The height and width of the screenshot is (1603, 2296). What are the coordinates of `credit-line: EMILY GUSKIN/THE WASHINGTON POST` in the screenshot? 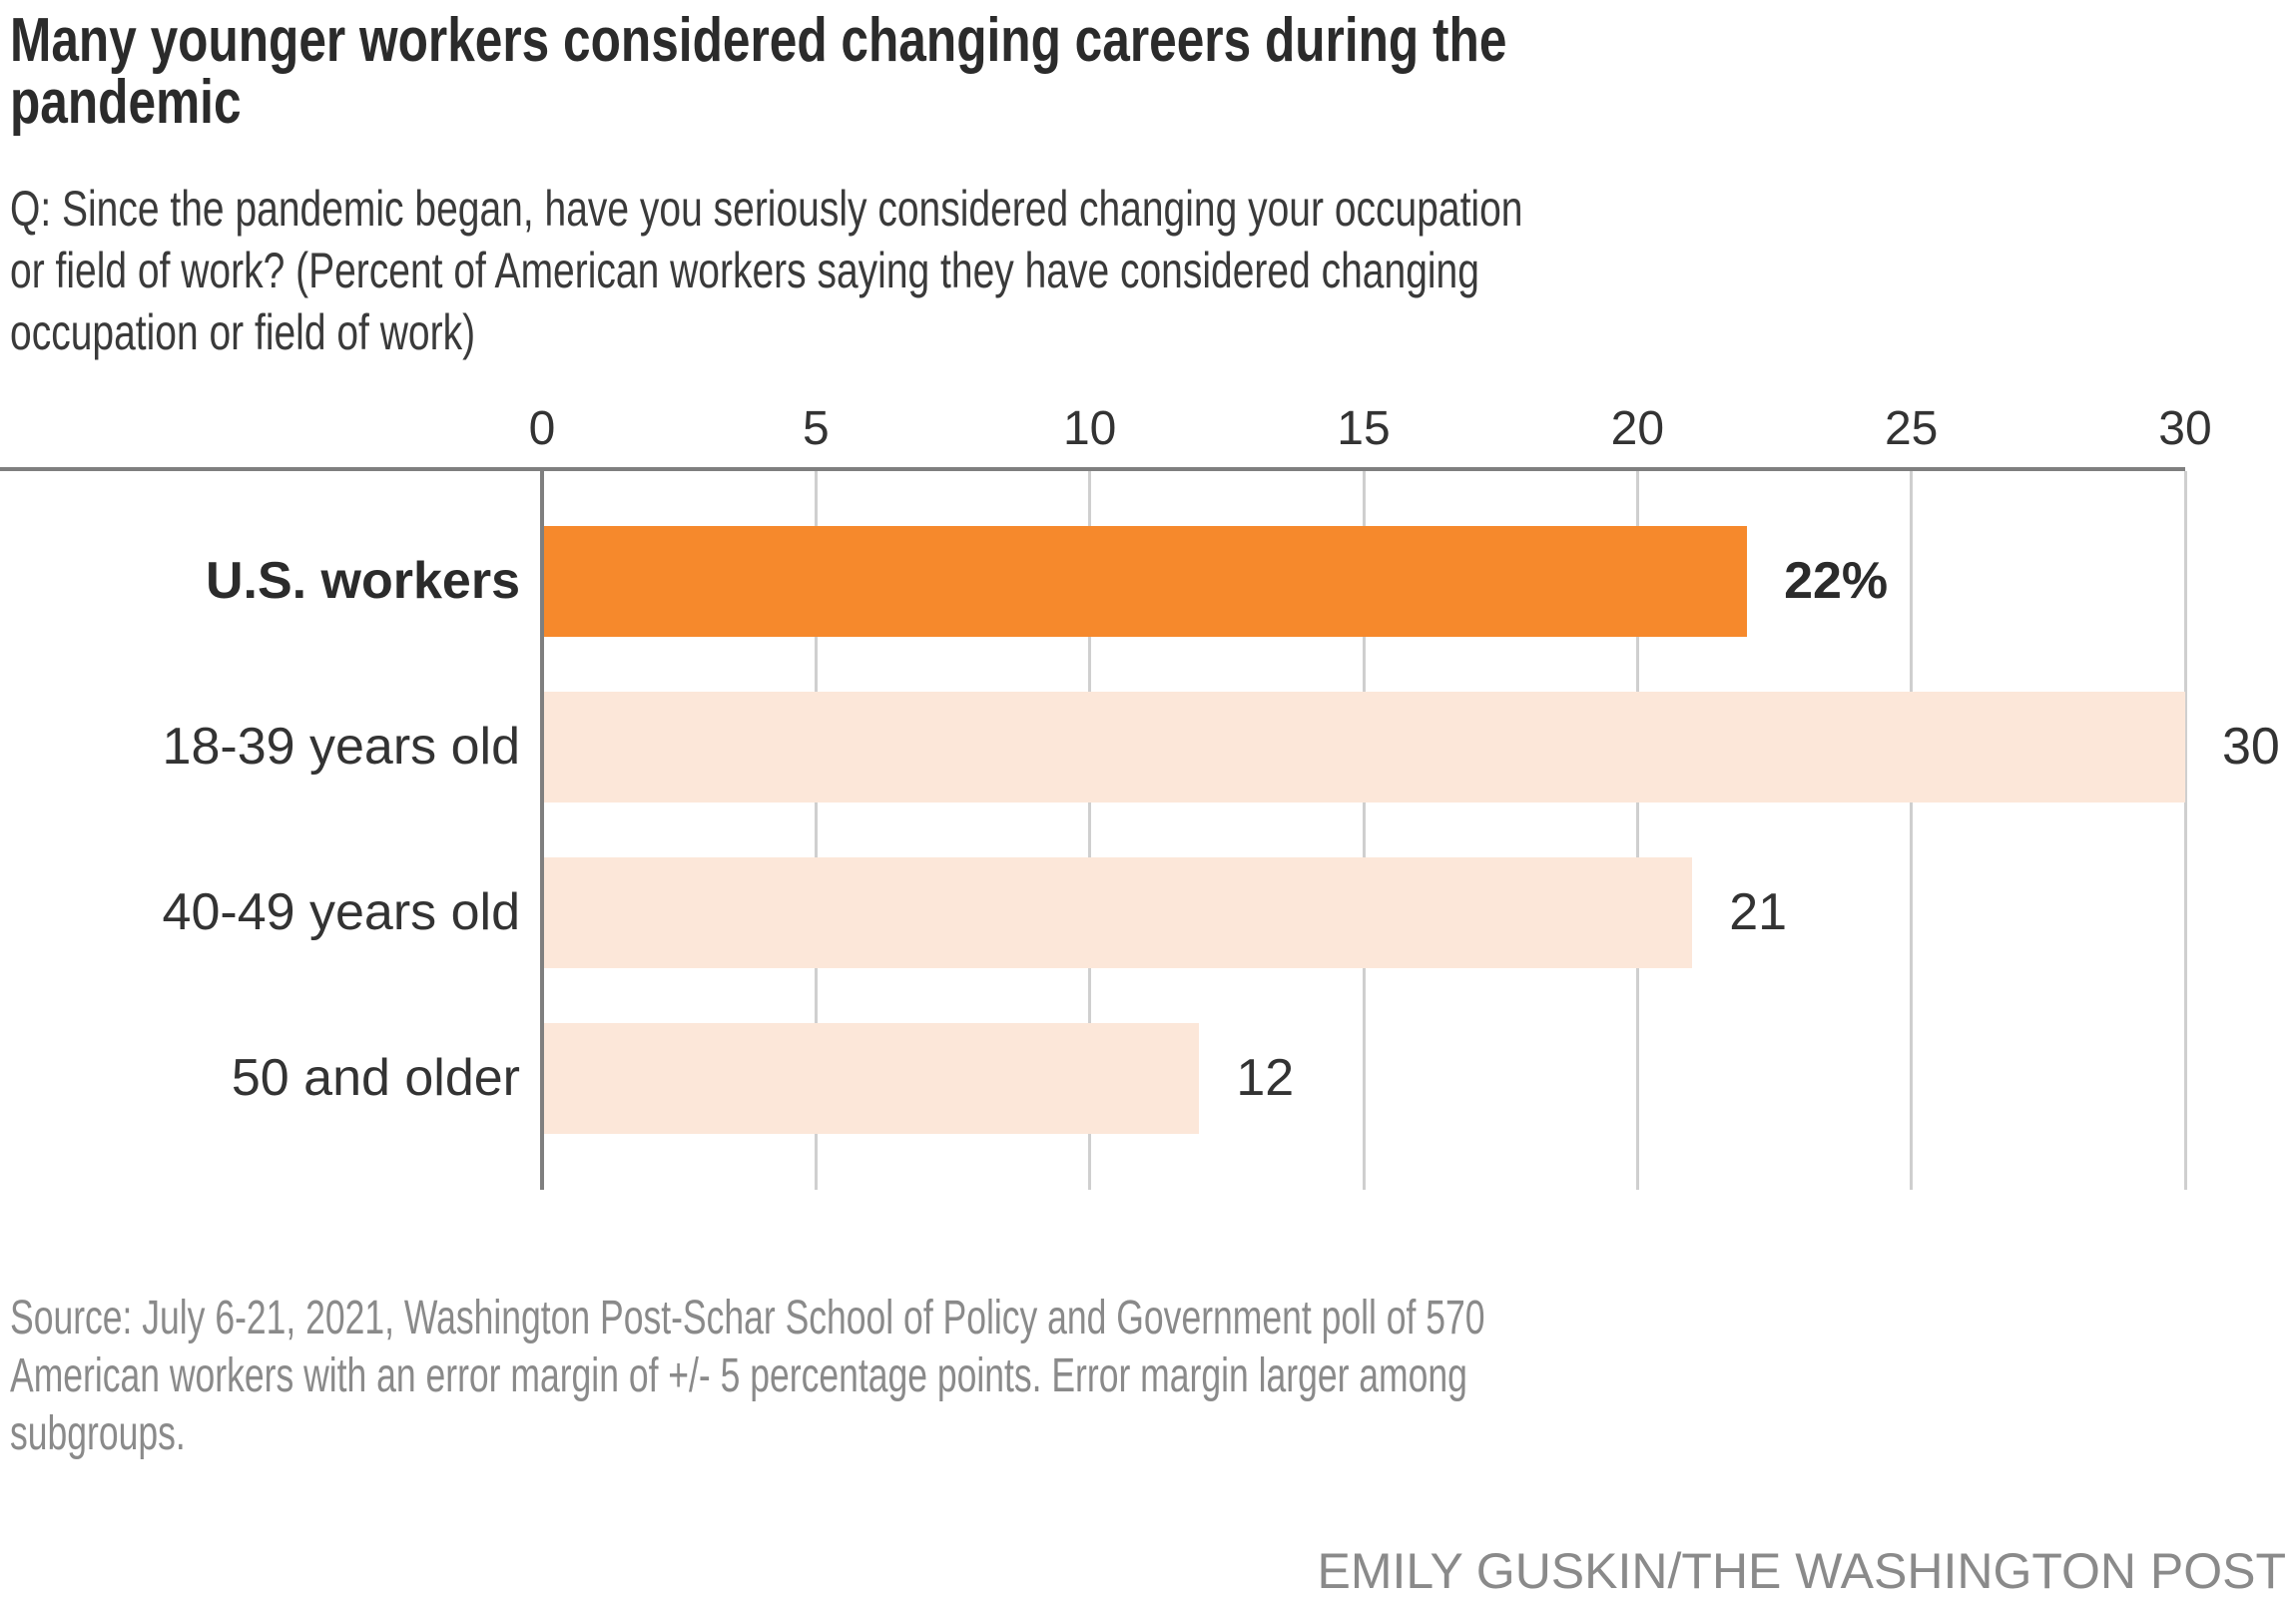 It's located at (1802, 1571).